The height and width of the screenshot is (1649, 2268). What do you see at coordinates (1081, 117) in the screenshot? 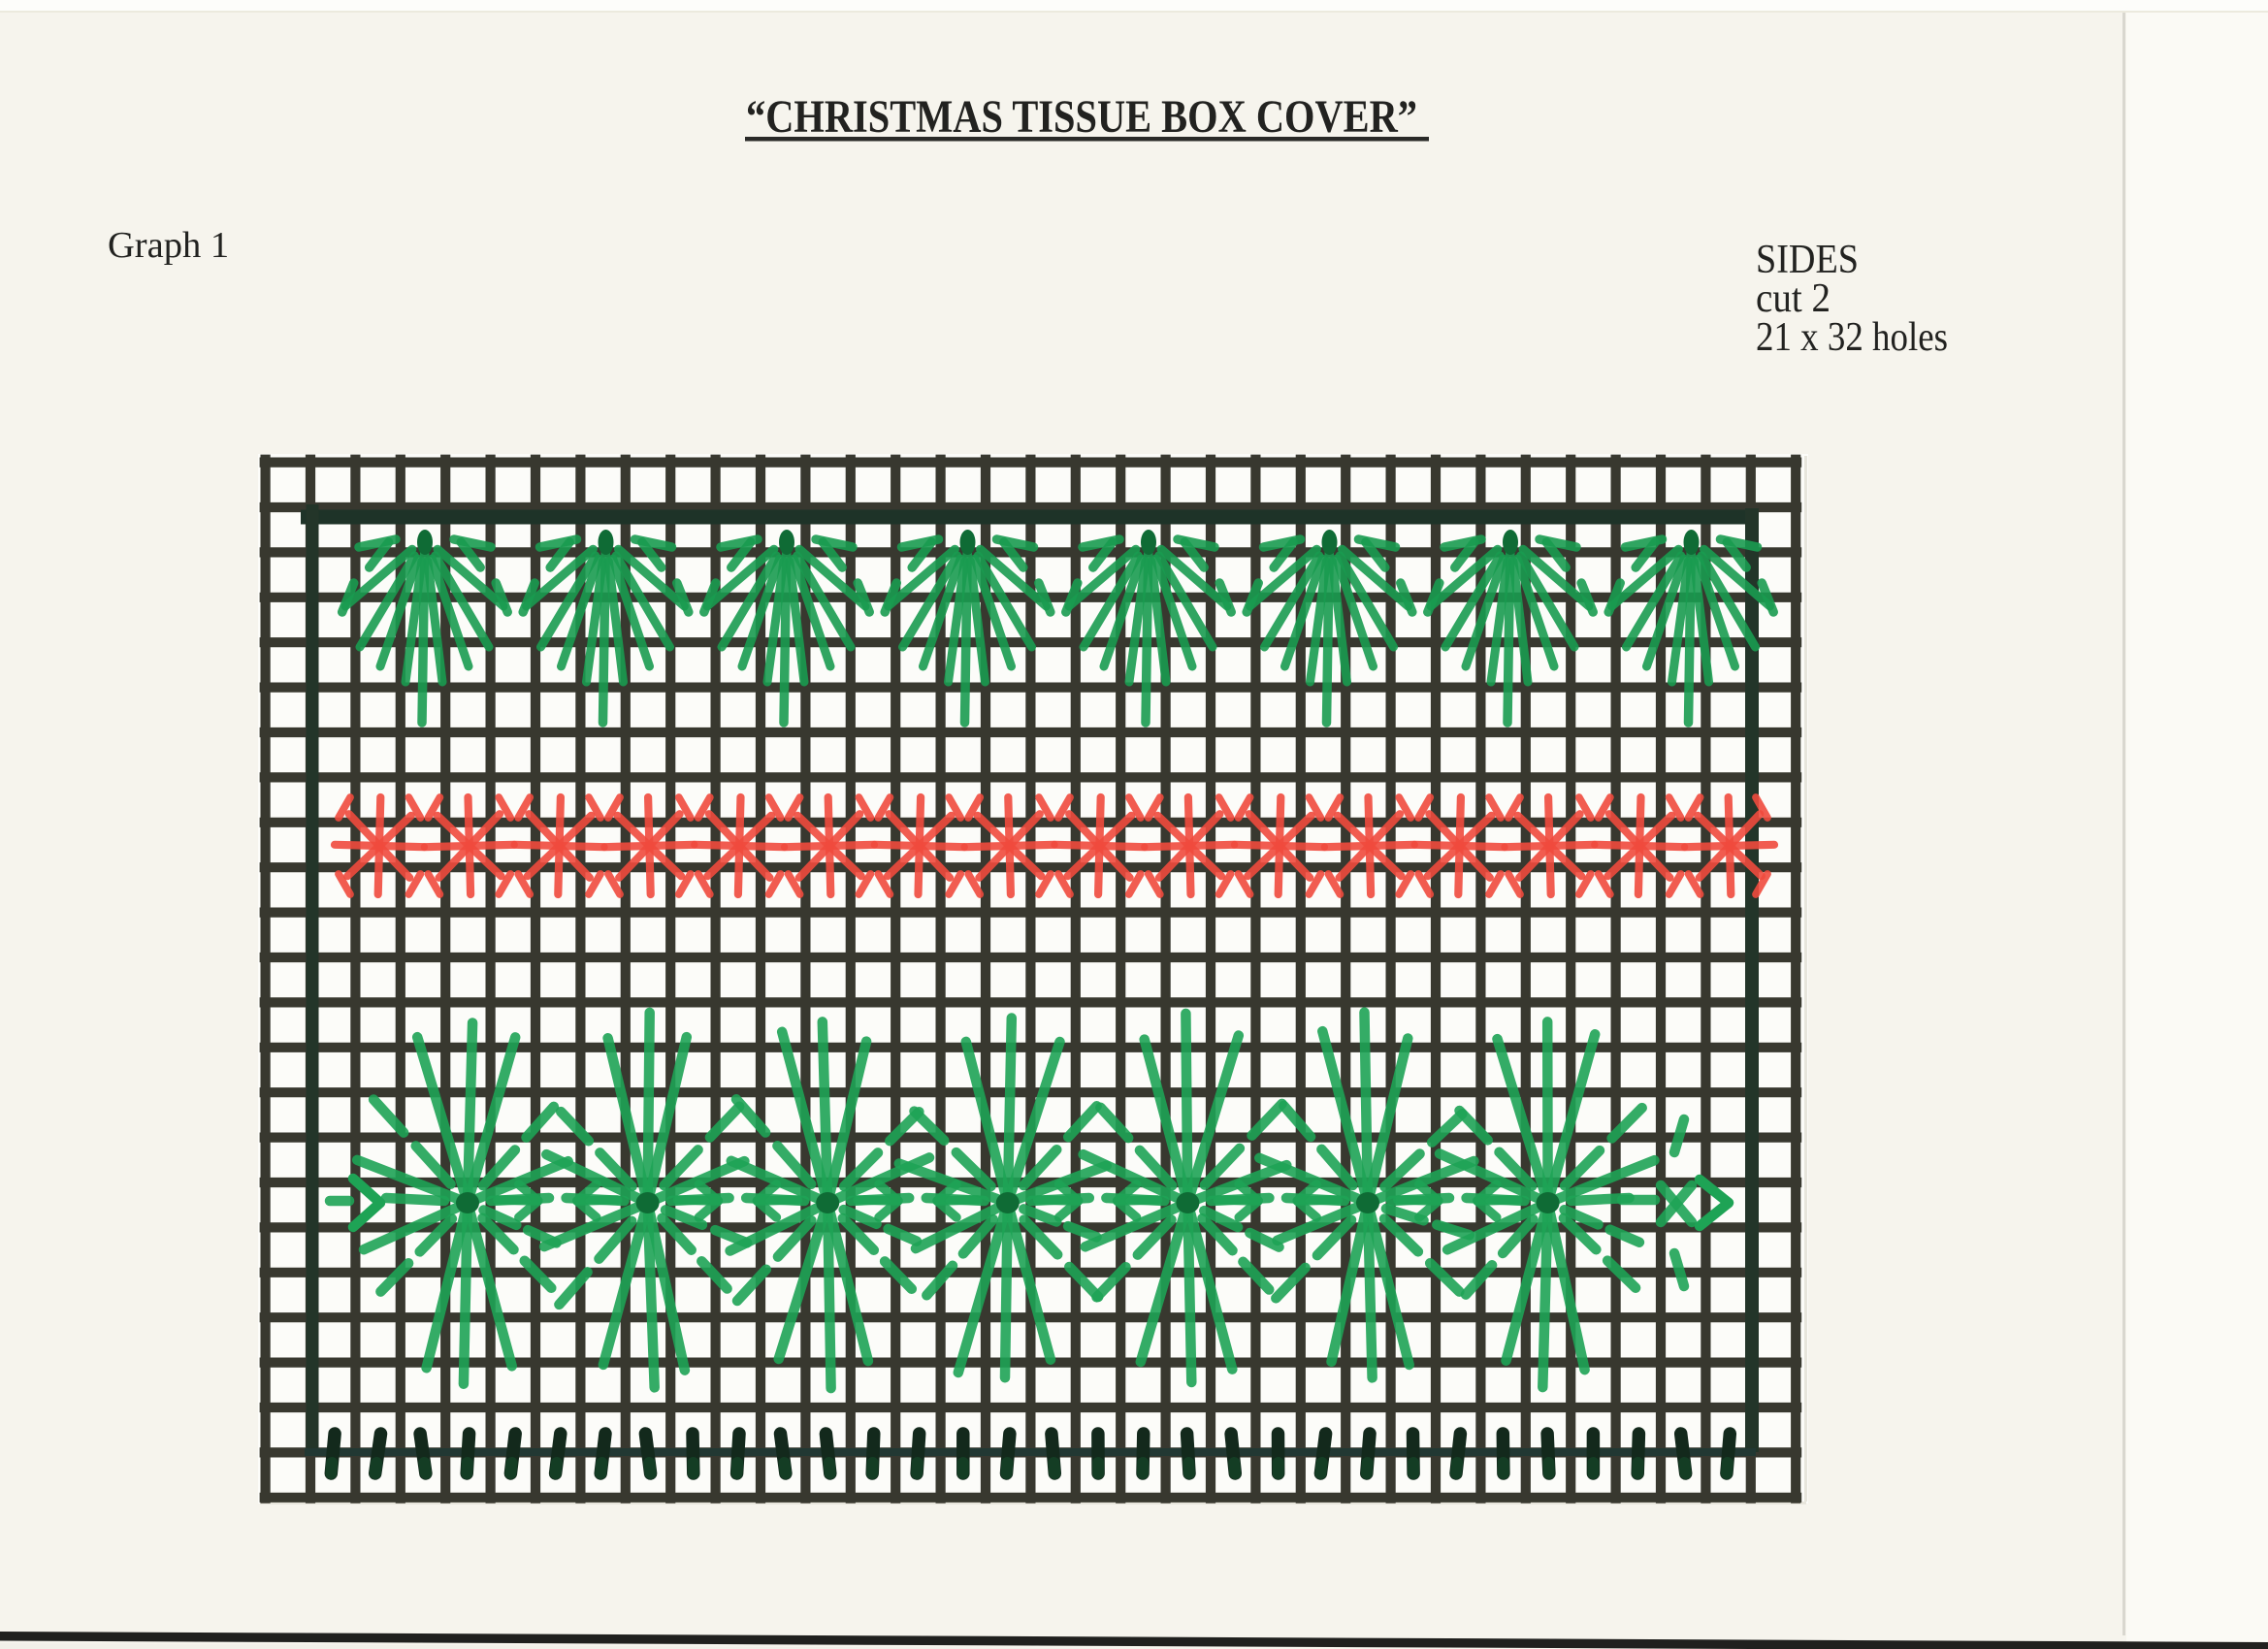
I see `svg-text: “CHRISTMAS TISSUE BOX COVER”` at bounding box center [1081, 117].